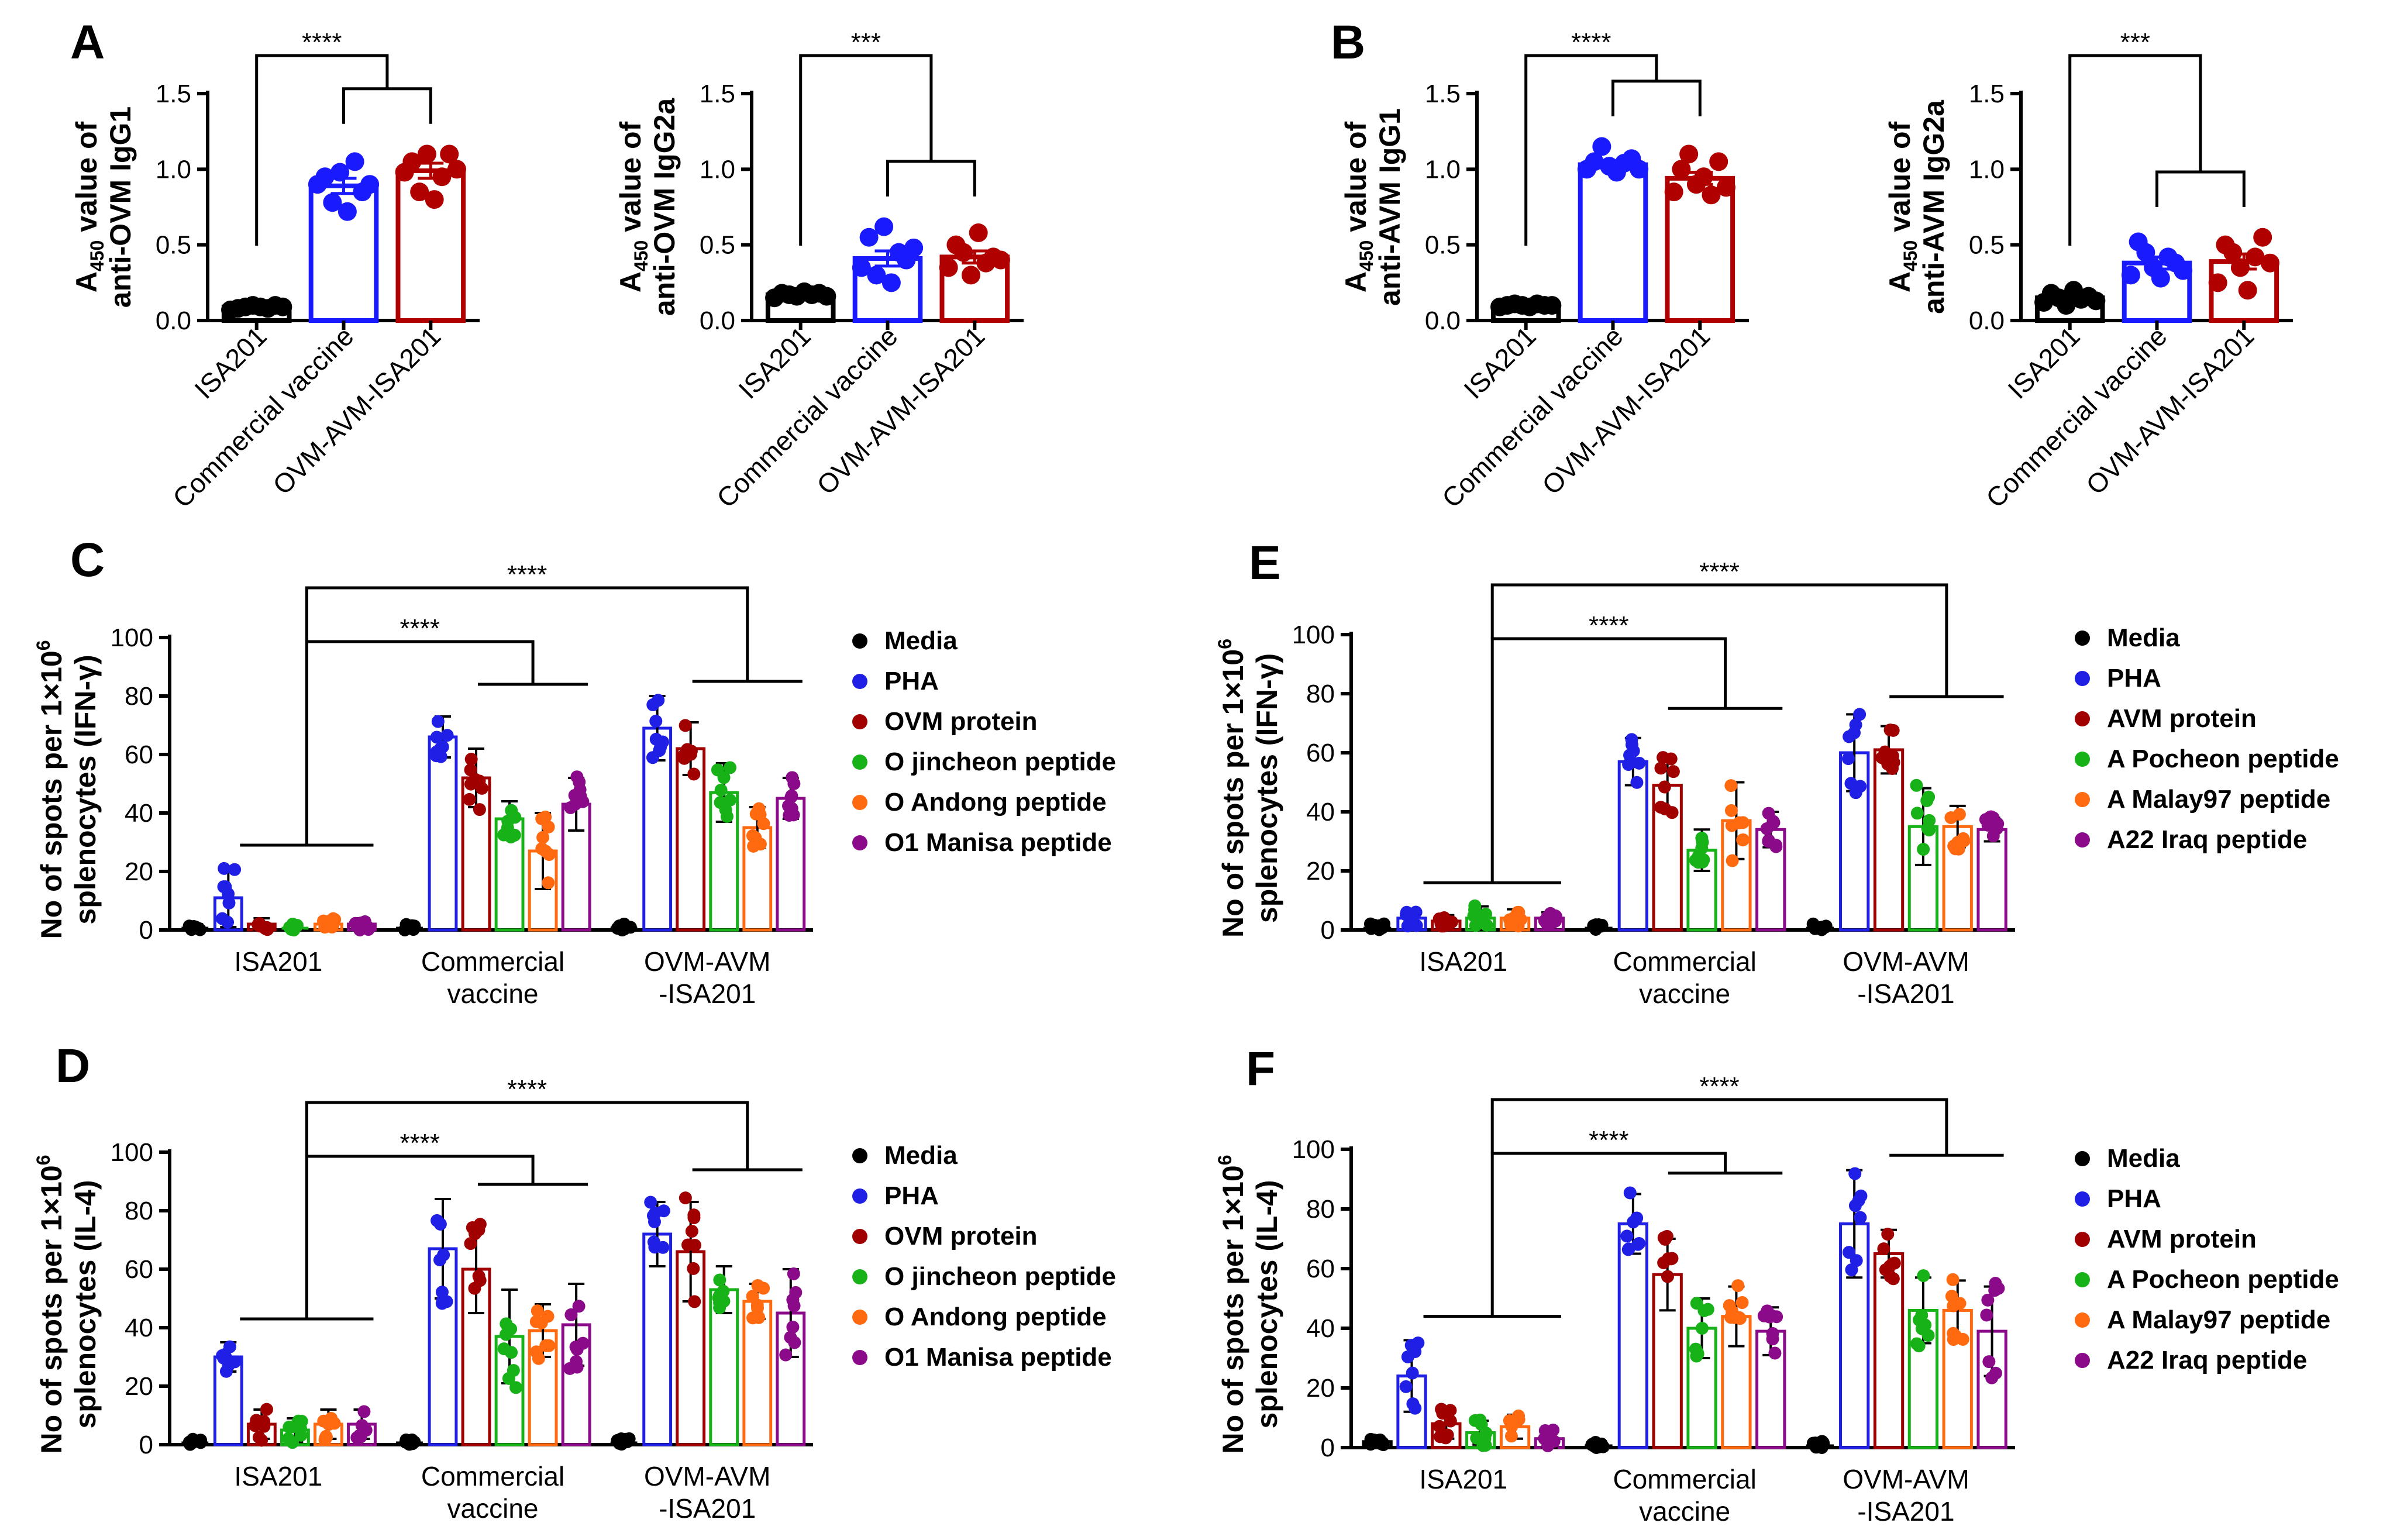 The width and height of the screenshot is (2383, 1540). What do you see at coordinates (998, 1357) in the screenshot?
I see `legend-item: O1 Manisa peptide` at bounding box center [998, 1357].